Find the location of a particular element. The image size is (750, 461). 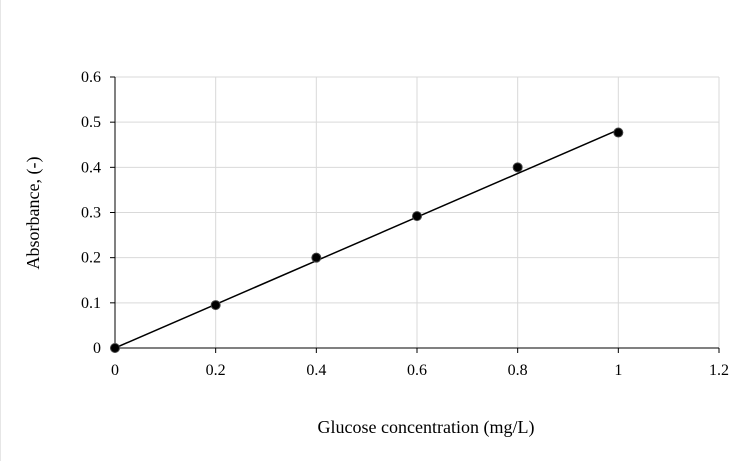

x-tick-label: 0.6 is located at coordinates (417, 370).